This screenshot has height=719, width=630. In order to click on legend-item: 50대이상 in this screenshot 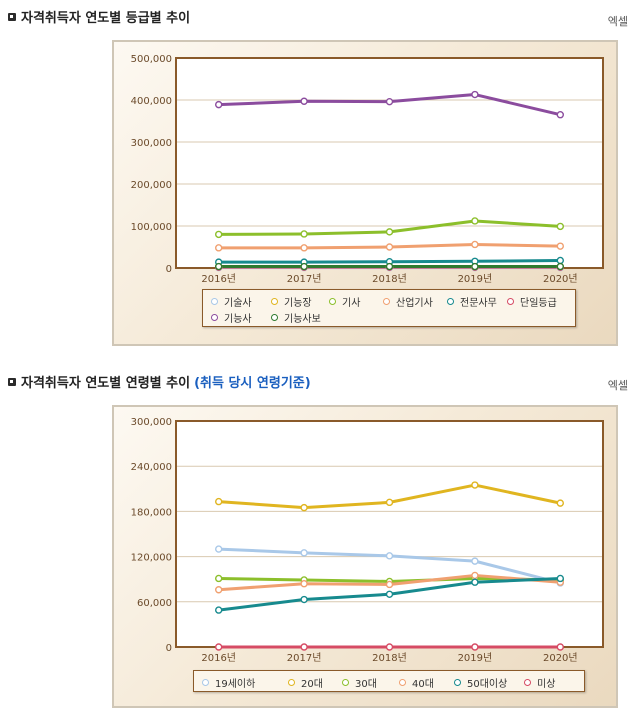, I will do `click(480, 682)`.